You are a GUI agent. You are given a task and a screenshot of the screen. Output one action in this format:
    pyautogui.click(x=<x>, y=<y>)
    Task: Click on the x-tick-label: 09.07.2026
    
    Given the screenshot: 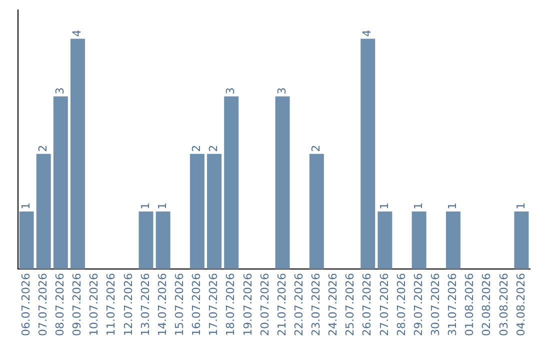 What is the action you would take?
    pyautogui.click(x=77, y=304)
    